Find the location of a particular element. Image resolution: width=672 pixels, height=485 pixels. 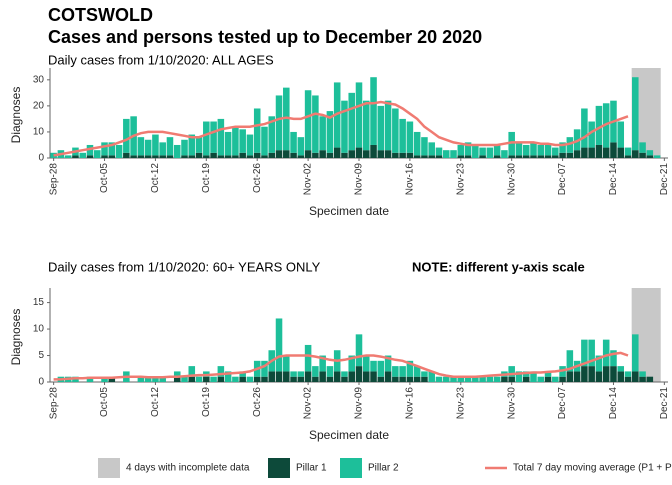

x-tick-label: Dec-07 is located at coordinates (562, 403).